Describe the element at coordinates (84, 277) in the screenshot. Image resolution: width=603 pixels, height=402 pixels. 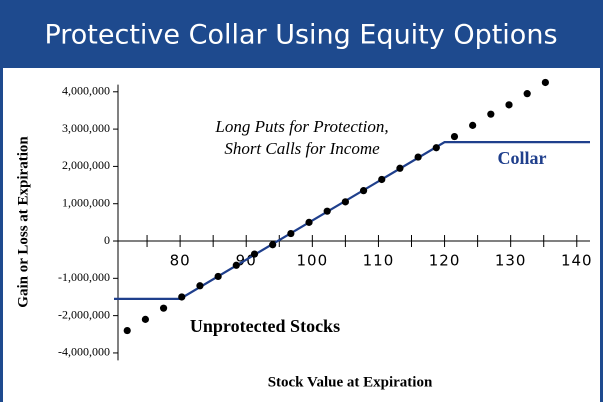
I see `y-tick-label: -1,000,000` at that location.